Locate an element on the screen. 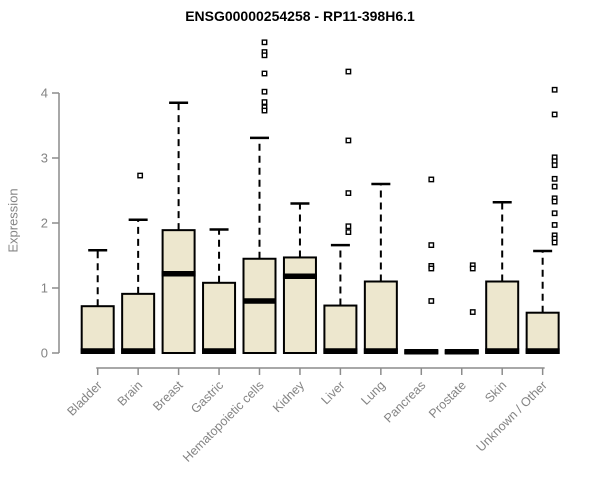  x-tick-label: Gastric is located at coordinates (207, 397).